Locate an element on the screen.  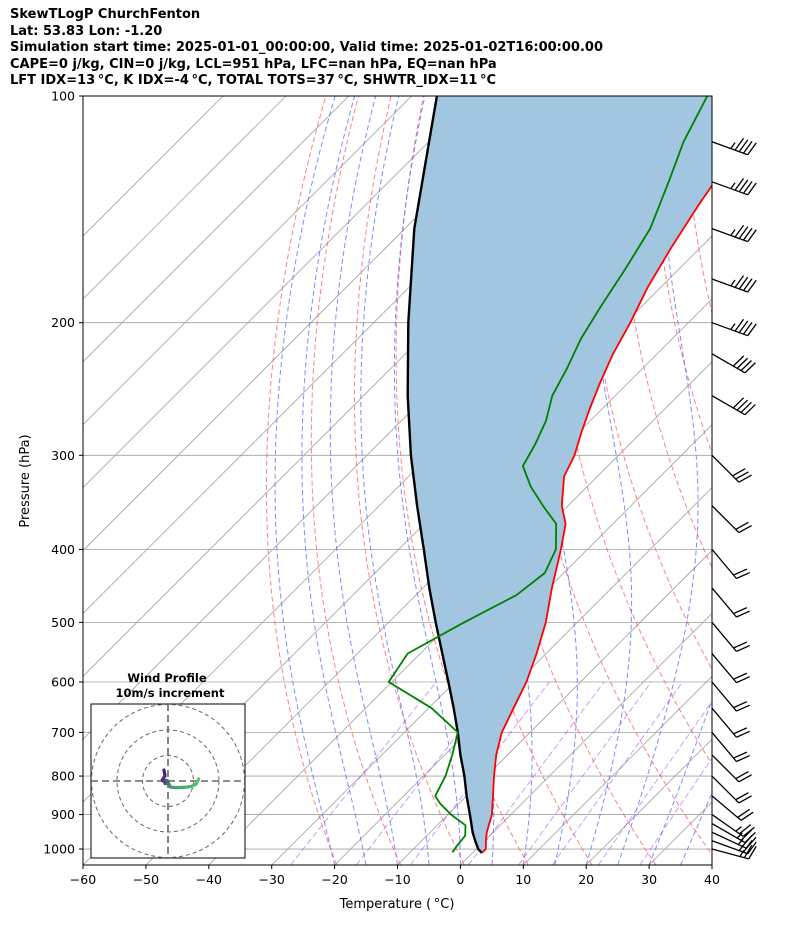
station-title: SkewTLogP ChurchFenton is located at coordinates (105, 14).